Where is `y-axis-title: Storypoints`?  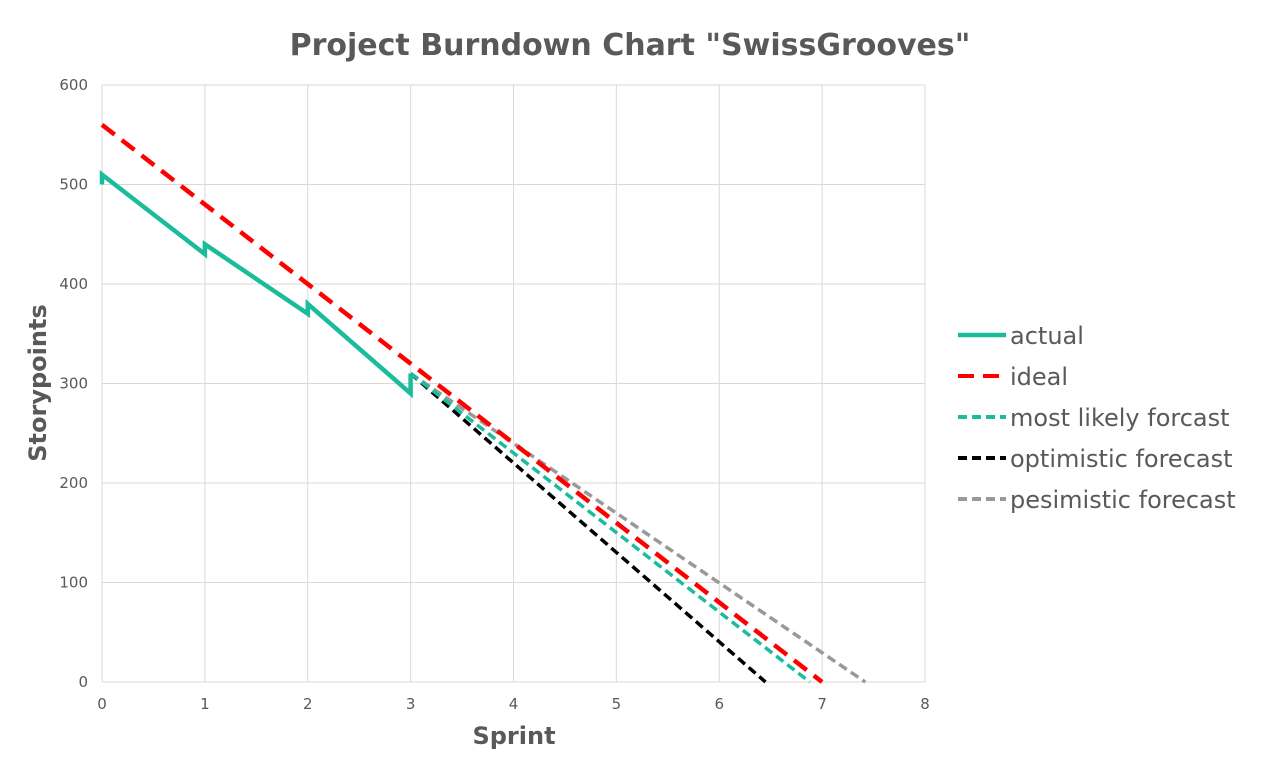
y-axis-title: Storypoints is located at coordinates (38, 382).